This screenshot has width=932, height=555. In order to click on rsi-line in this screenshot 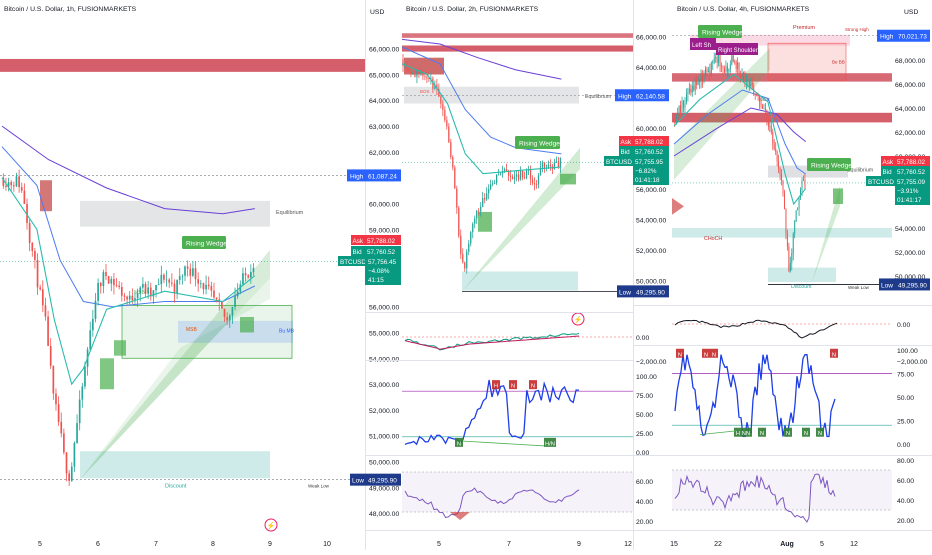, I will do `click(755, 498)`.